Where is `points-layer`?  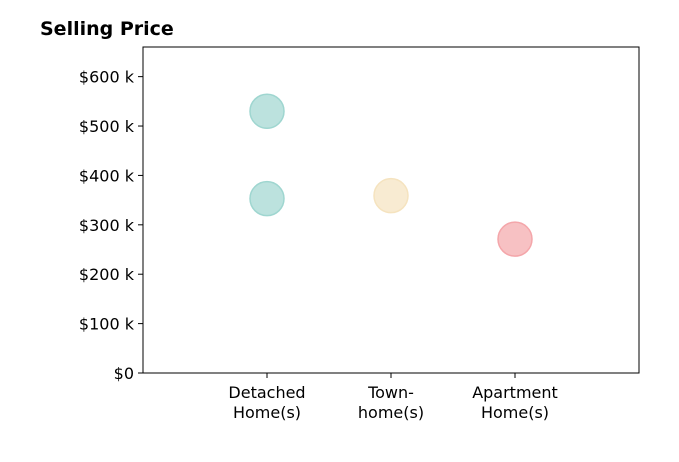 points-layer is located at coordinates (391, 175).